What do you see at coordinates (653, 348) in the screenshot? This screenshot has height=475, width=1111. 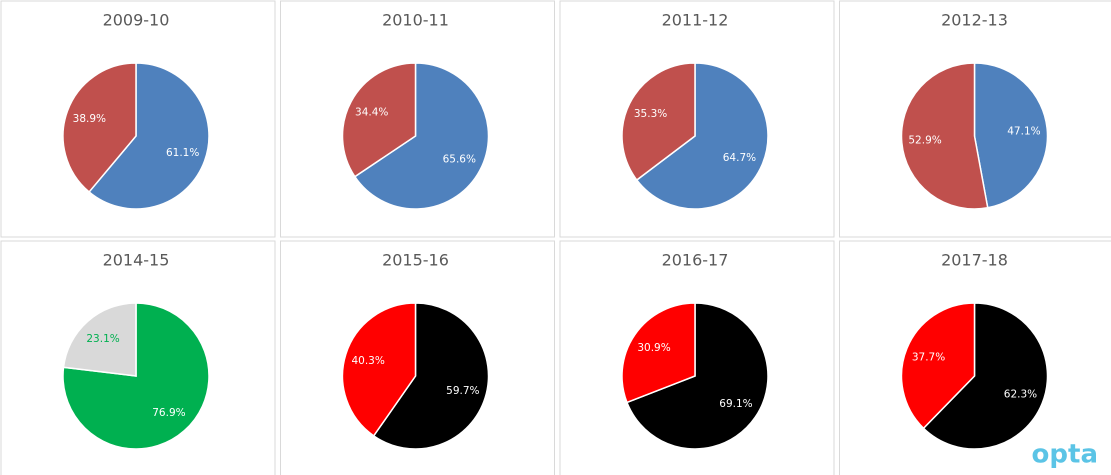 I see `slice-label: 30.9%` at bounding box center [653, 348].